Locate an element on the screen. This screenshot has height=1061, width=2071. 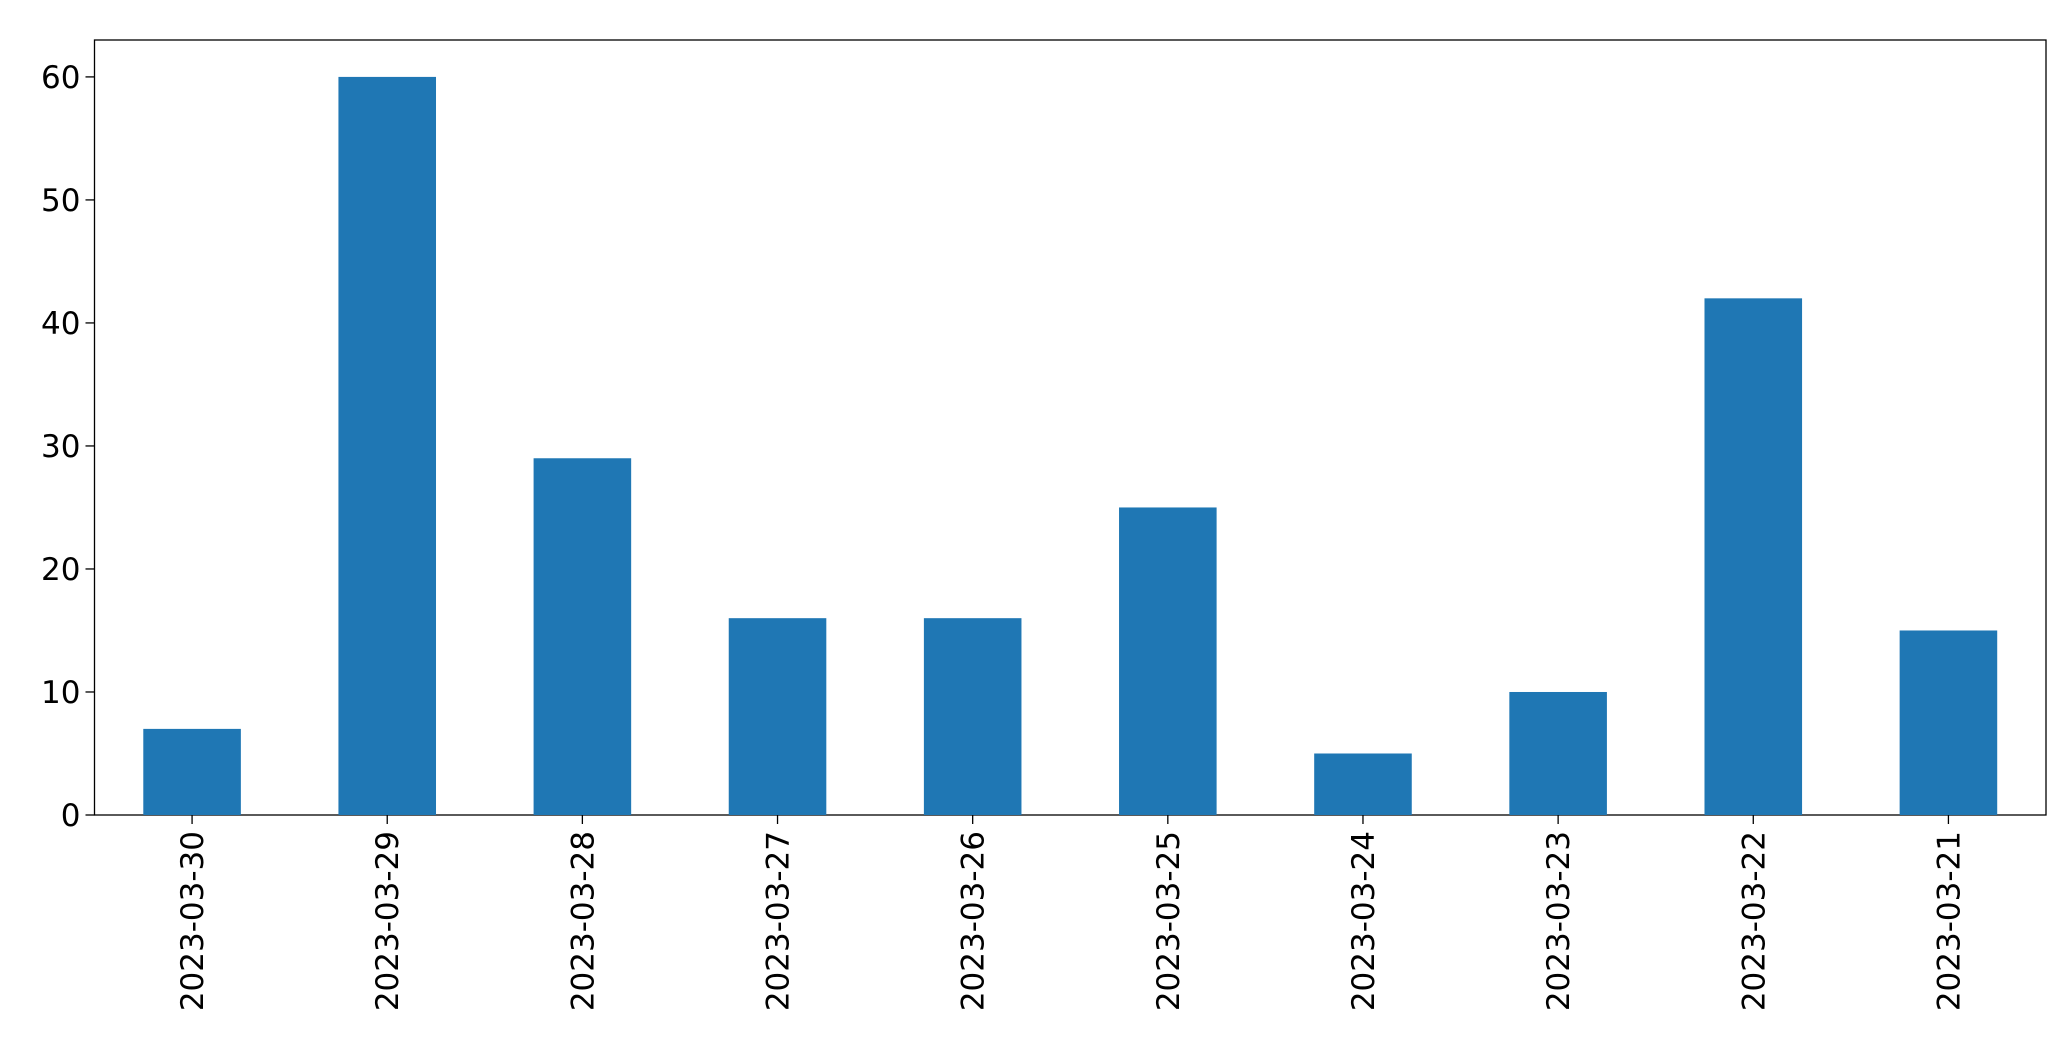
y-tick-label: 30 is located at coordinates (60, 447).